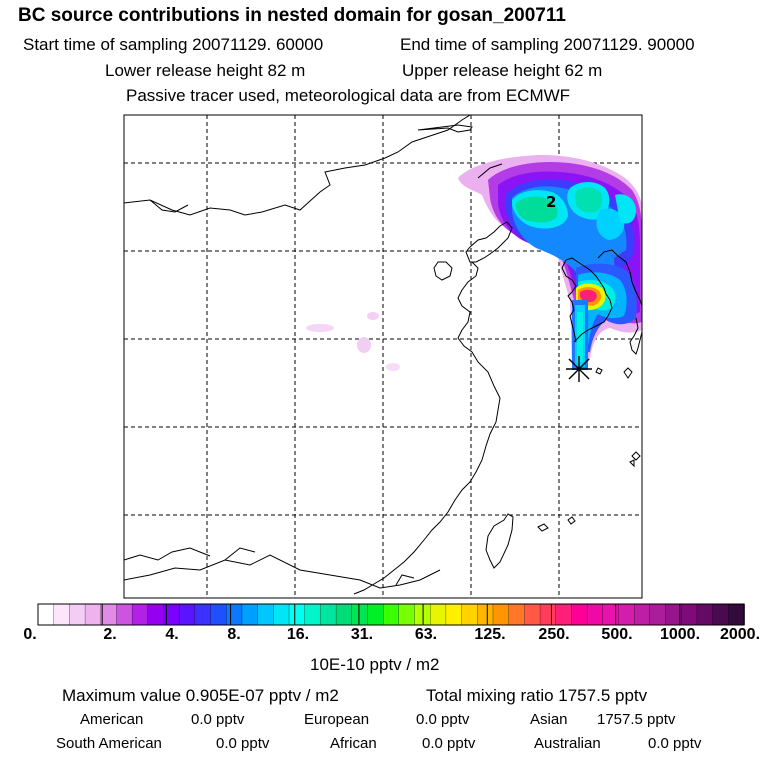 This screenshot has width=768, height=768. What do you see at coordinates (680, 634) in the screenshot?
I see `colorbar-tick-10: 1000.` at bounding box center [680, 634].